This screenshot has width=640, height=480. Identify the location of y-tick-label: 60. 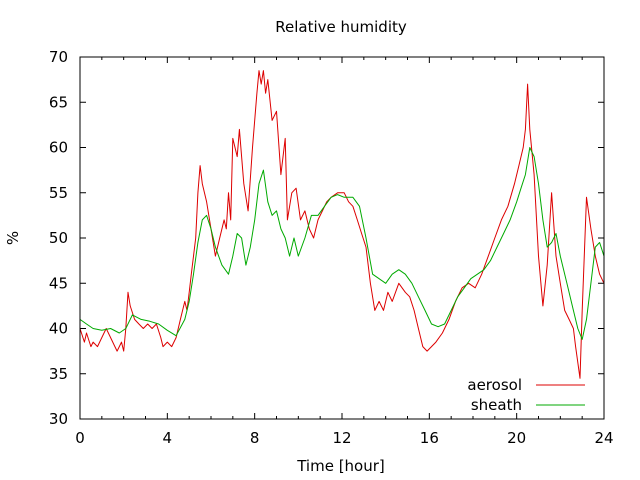
(58, 148).